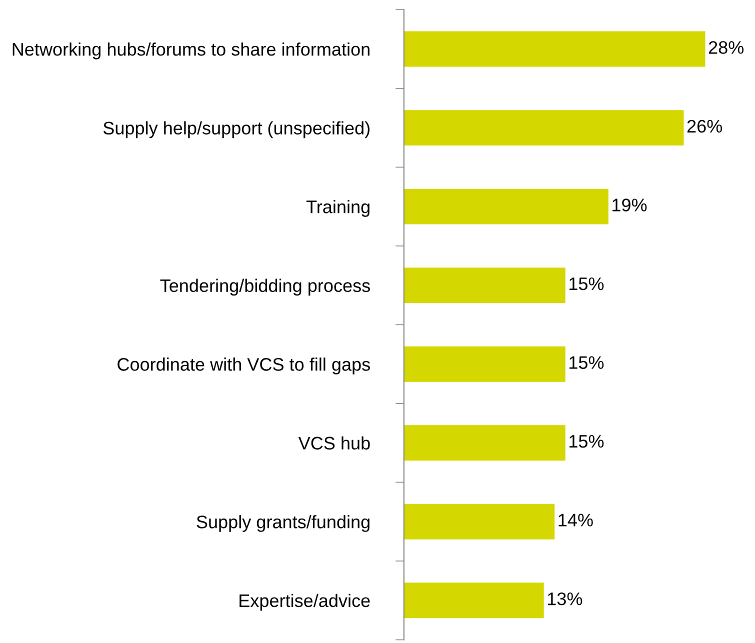 This screenshot has height=643, width=755. Describe the element at coordinates (305, 602) in the screenshot. I see `y-tick-label: Expertise/advice` at that location.